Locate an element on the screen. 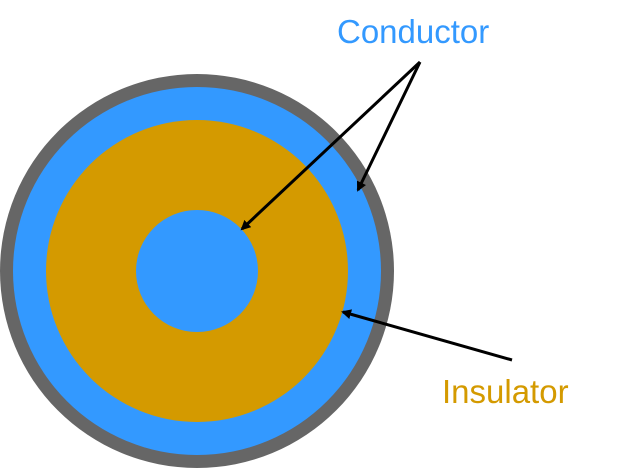  insulator-arrow is located at coordinates (427, 335).